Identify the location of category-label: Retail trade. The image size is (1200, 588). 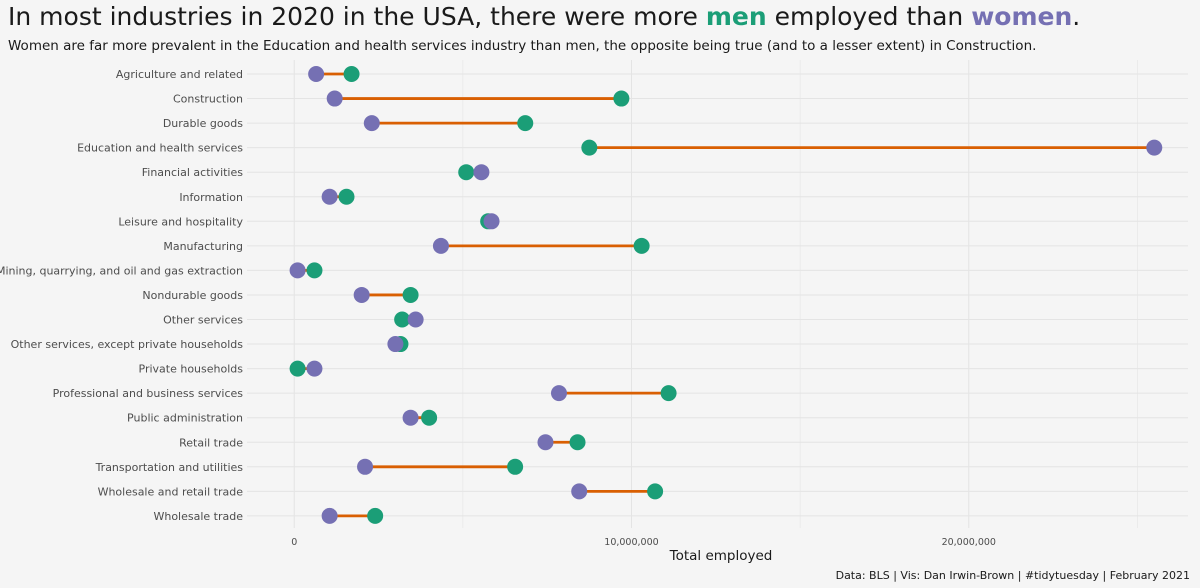
(211, 442).